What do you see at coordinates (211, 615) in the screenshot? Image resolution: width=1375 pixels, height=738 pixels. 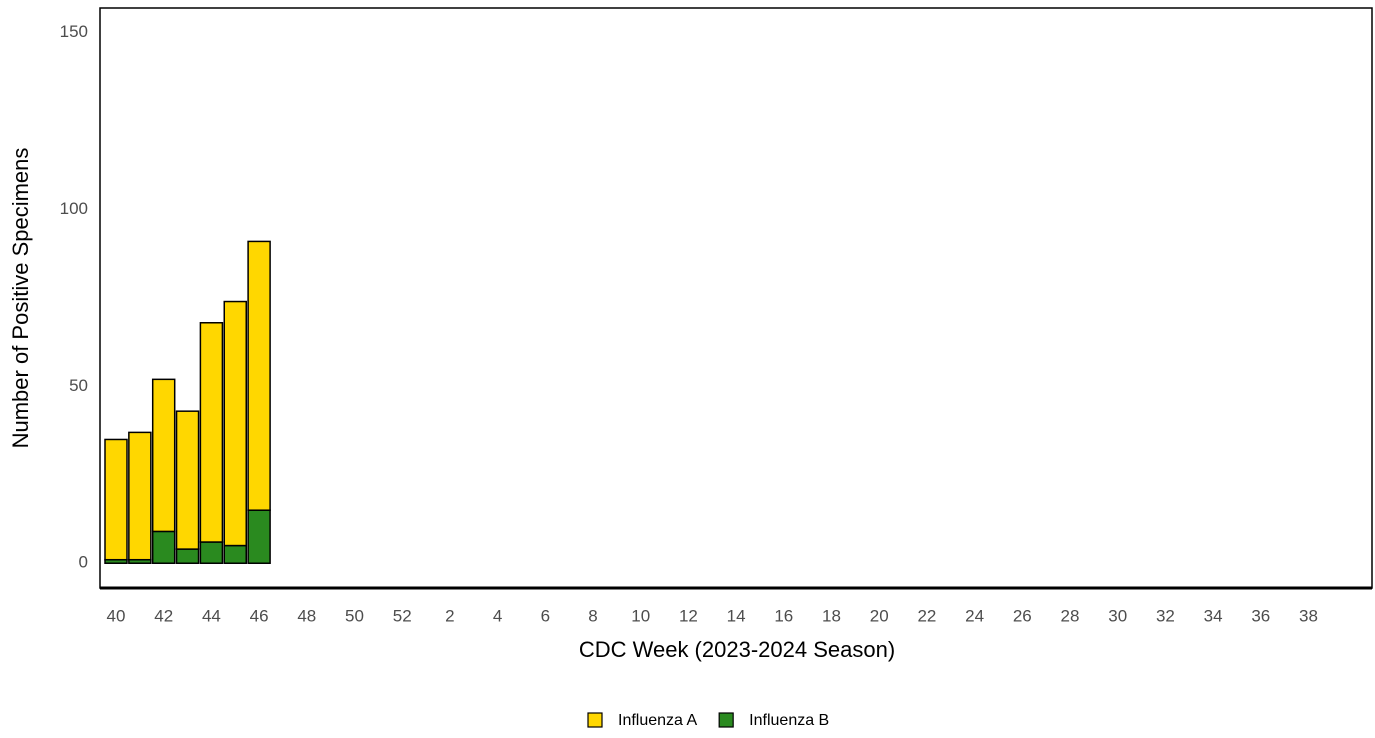 I see `x-tick-label: 44` at bounding box center [211, 615].